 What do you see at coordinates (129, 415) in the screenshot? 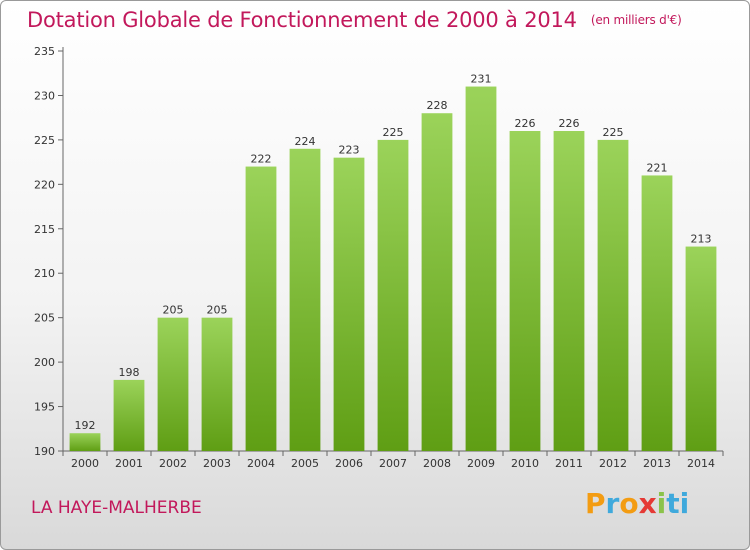
I see `bar-2001` at bounding box center [129, 415].